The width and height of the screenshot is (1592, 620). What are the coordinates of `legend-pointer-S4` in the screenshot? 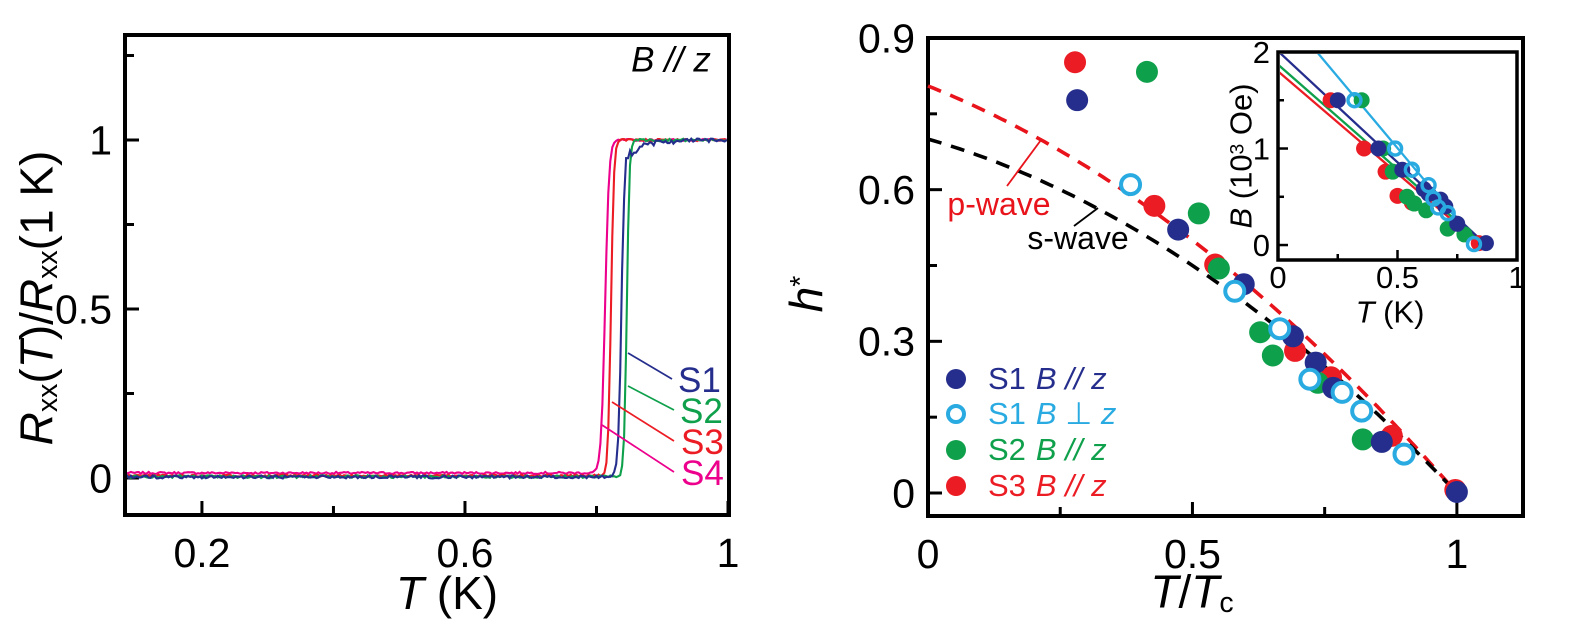 It's located at (638, 448).